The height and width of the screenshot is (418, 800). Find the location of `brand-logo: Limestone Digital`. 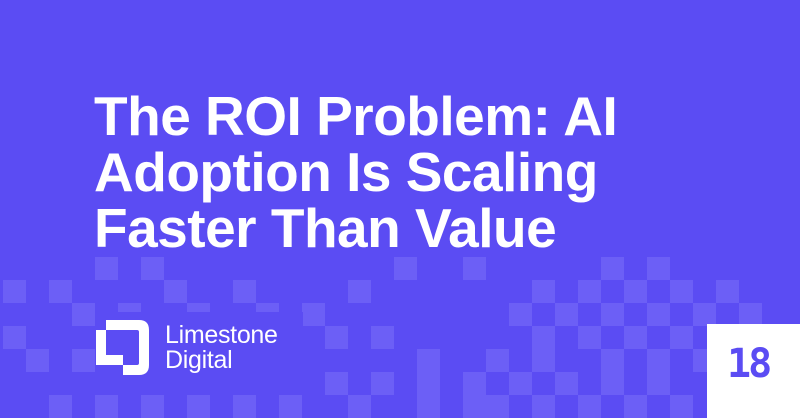

brand-logo: Limestone Digital is located at coordinates (187, 347).